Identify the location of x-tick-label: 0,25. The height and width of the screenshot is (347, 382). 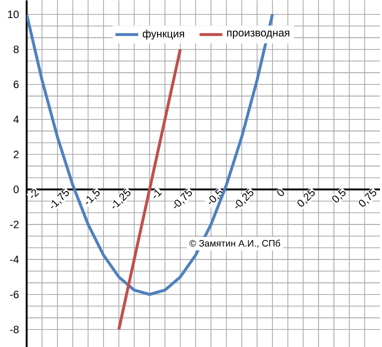
(306, 197).